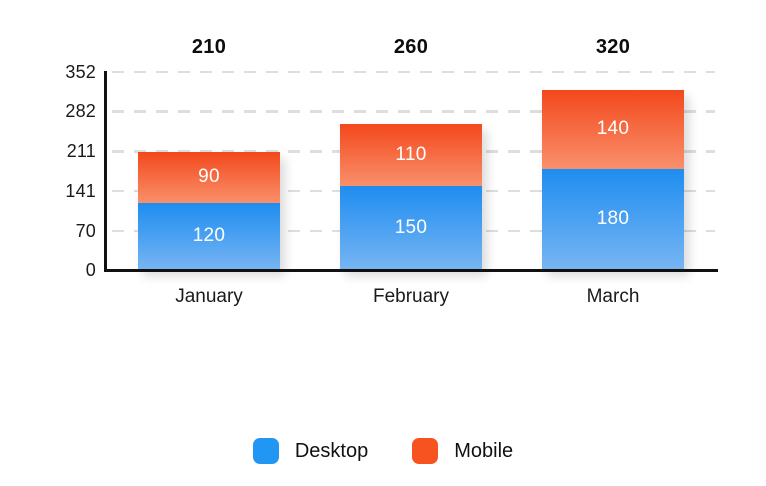  What do you see at coordinates (411, 296) in the screenshot?
I see `x-axis-label-february: February` at bounding box center [411, 296].